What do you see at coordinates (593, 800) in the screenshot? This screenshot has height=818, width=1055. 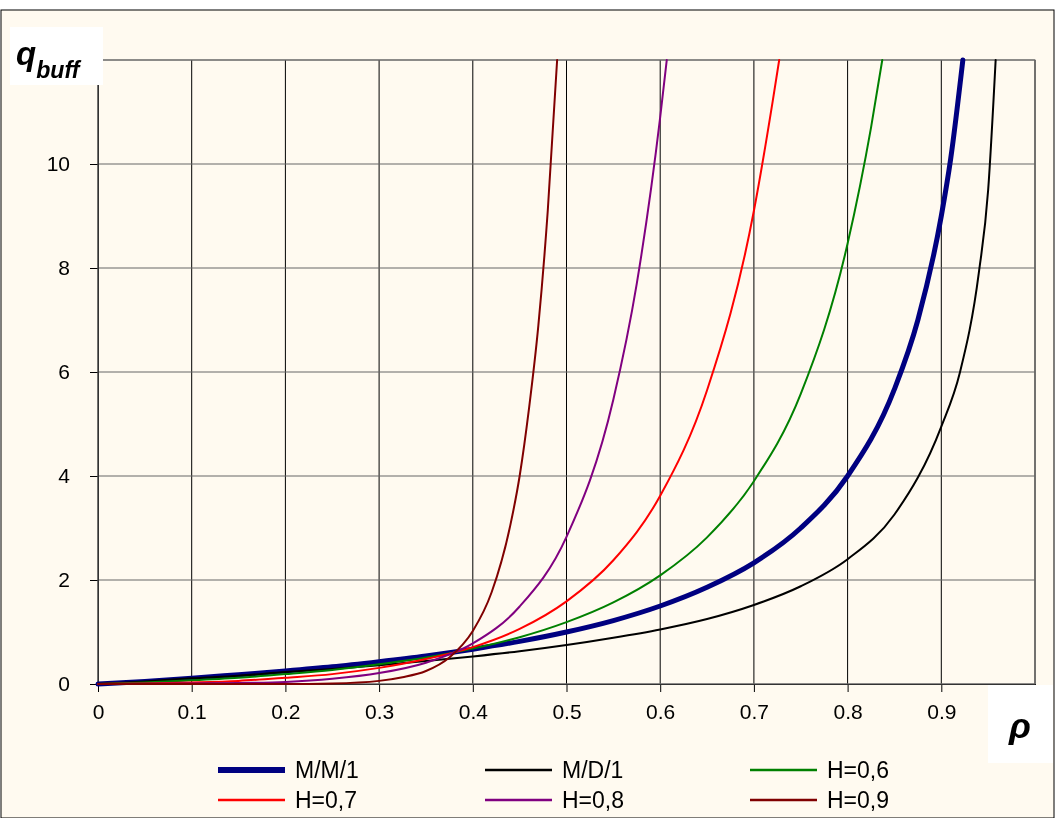 I see `legend-label: H=0,8` at bounding box center [593, 800].